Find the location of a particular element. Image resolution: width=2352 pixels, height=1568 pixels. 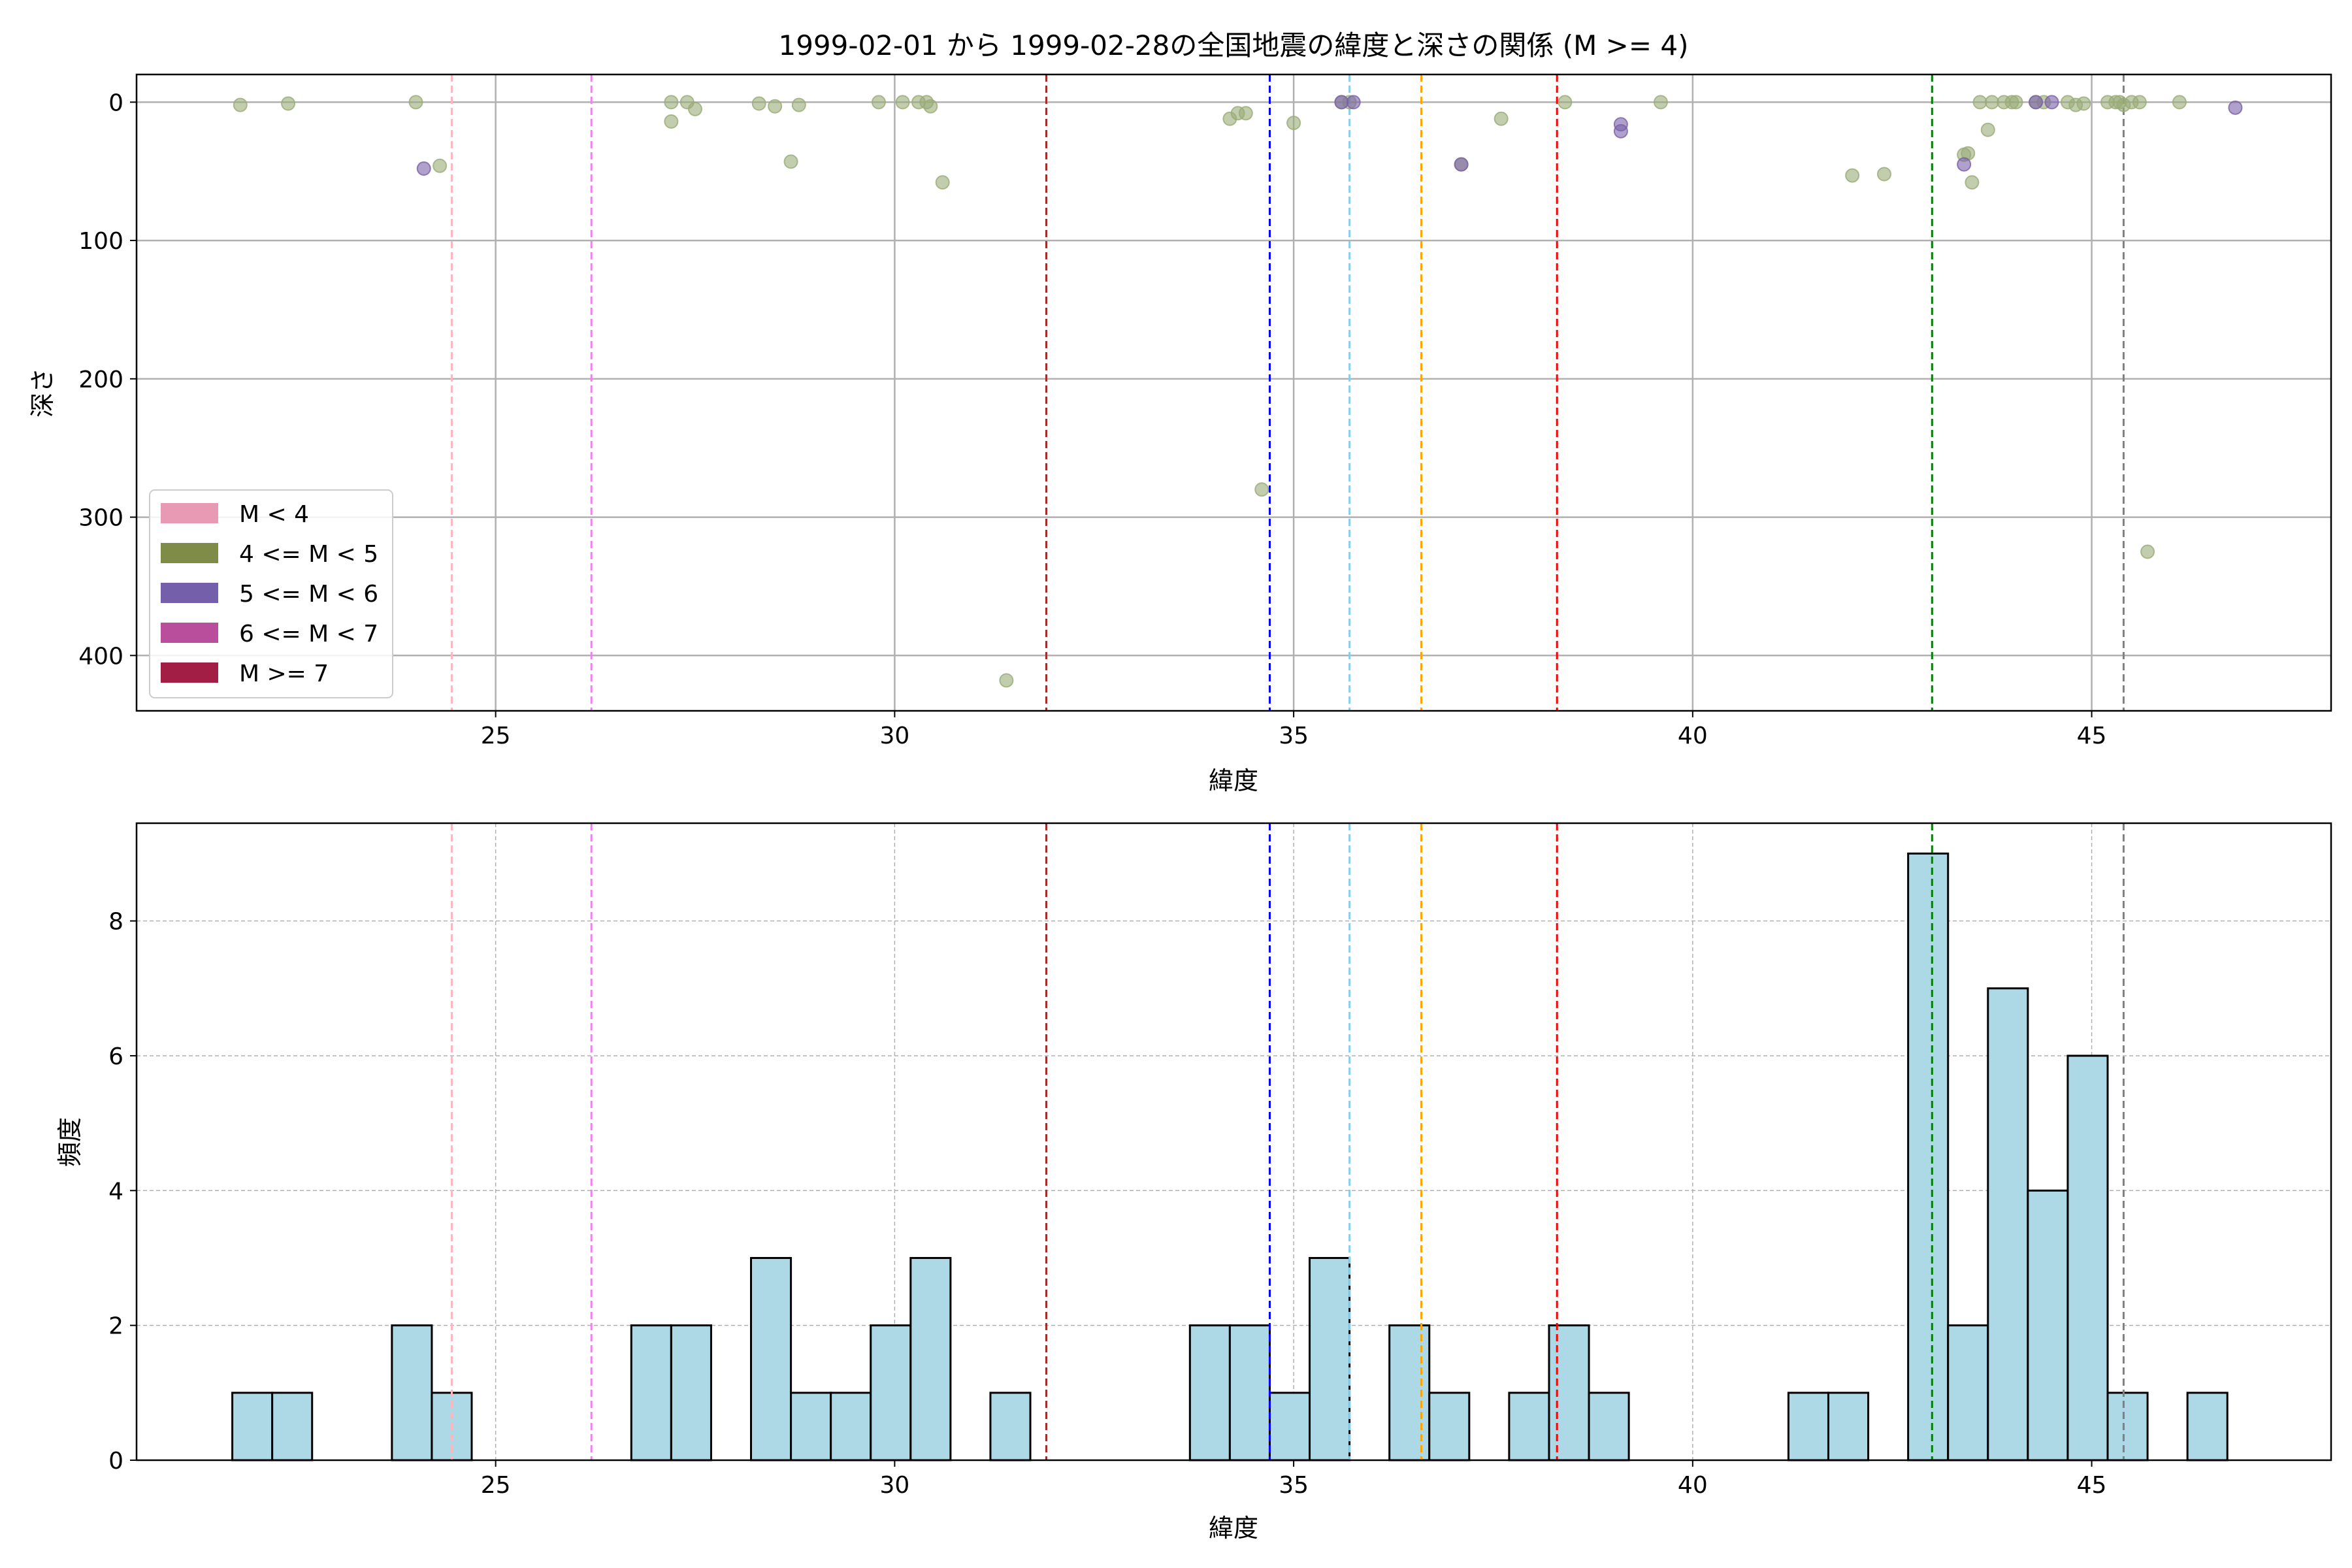

scatter-x-ticks: 25 30 35 40 45 is located at coordinates (1294, 730).